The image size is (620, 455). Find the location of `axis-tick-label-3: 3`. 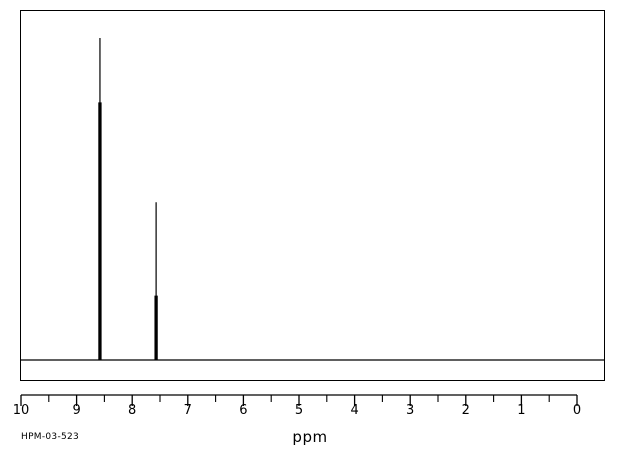

axis-tick-label-3: 3 is located at coordinates (410, 410).